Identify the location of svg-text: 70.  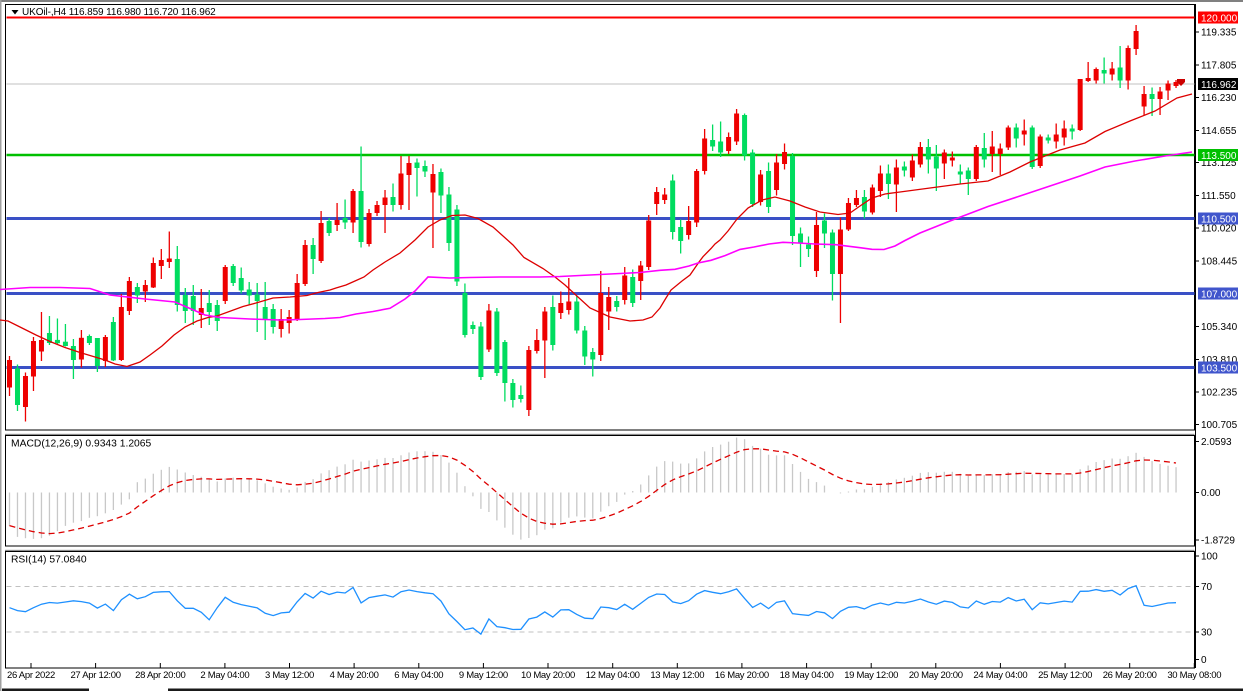
(1207, 587).